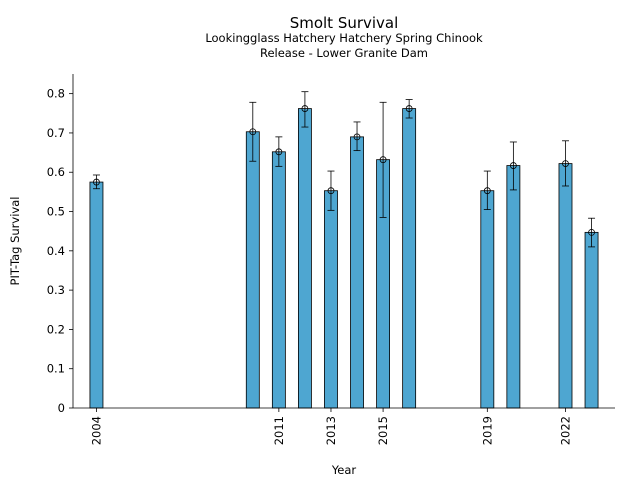  Describe the element at coordinates (409, 108) in the screenshot. I see `point-marker-2016` at that location.